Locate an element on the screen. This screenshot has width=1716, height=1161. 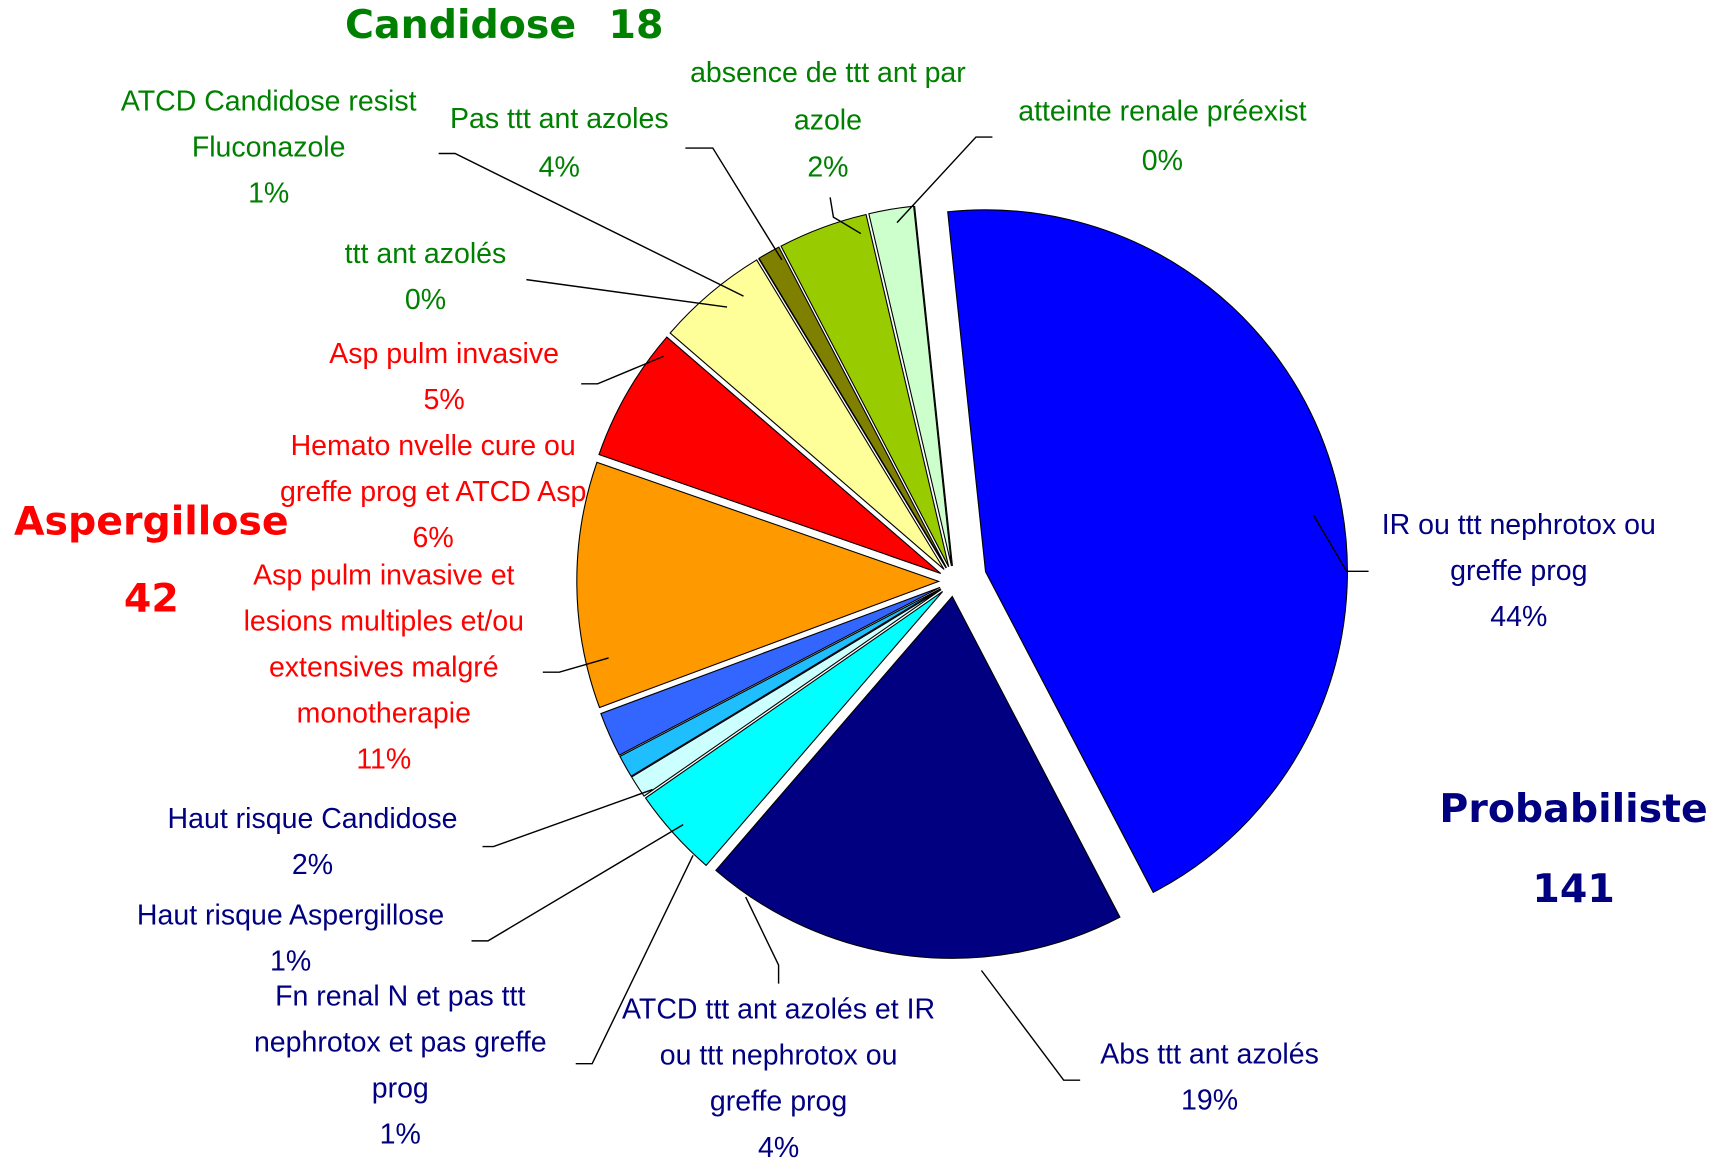
slice-label: lesions multiples et/ou is located at coordinates (384, 621).